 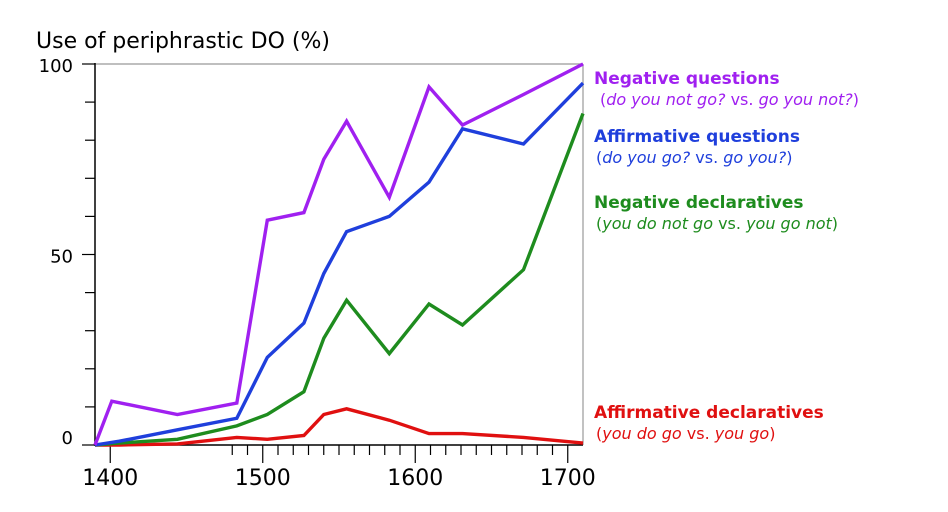 What do you see at coordinates (685, 433) in the screenshot?
I see `legend-series-example: (you do go vs. you go)` at bounding box center [685, 433].